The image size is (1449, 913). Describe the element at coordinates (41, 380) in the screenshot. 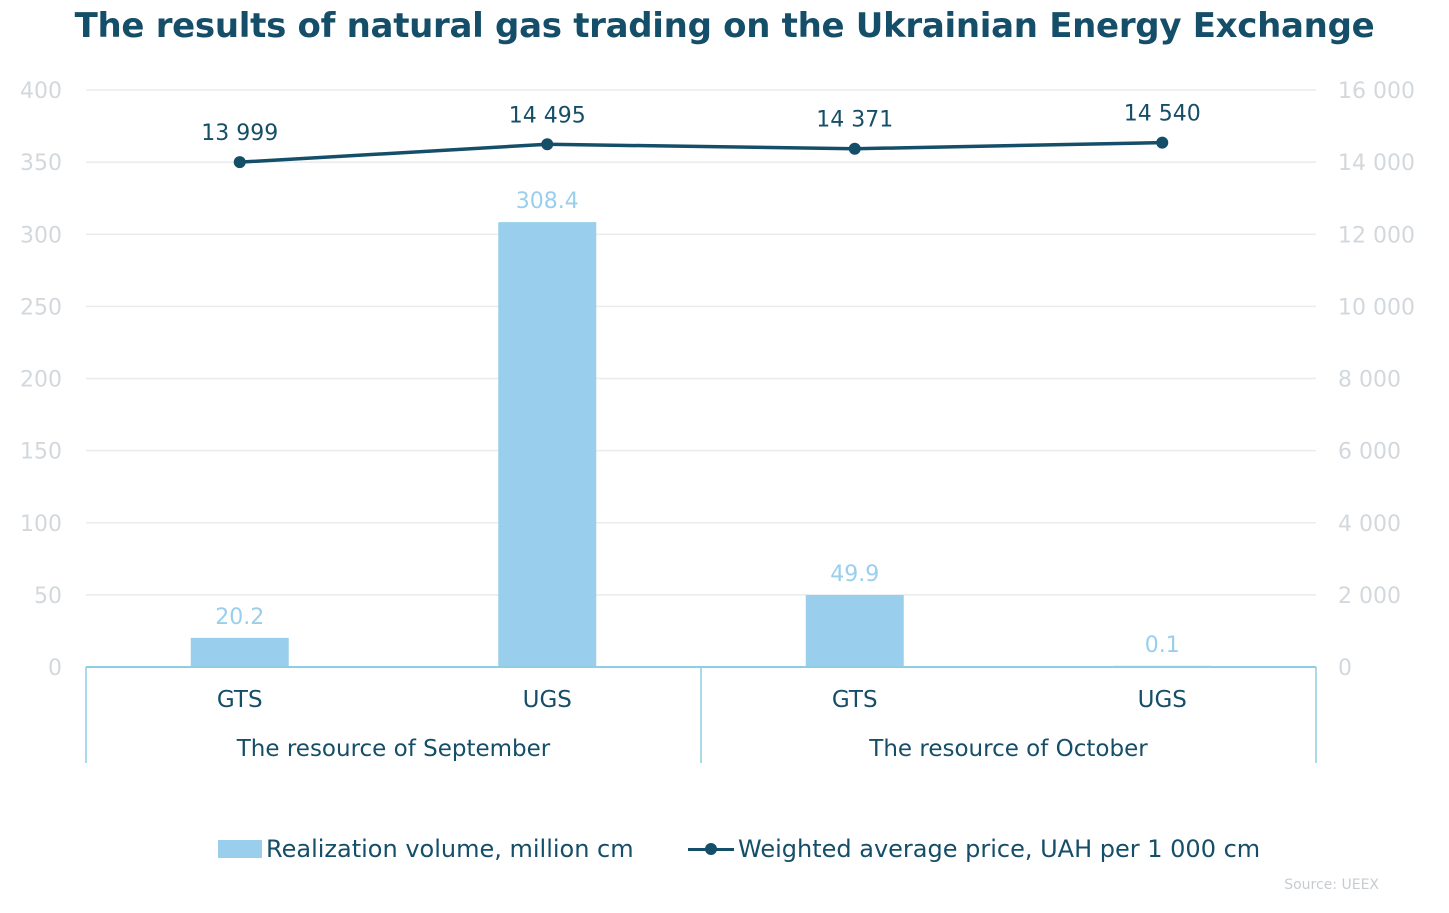

I see `y-left-tick-label: 200` at that location.